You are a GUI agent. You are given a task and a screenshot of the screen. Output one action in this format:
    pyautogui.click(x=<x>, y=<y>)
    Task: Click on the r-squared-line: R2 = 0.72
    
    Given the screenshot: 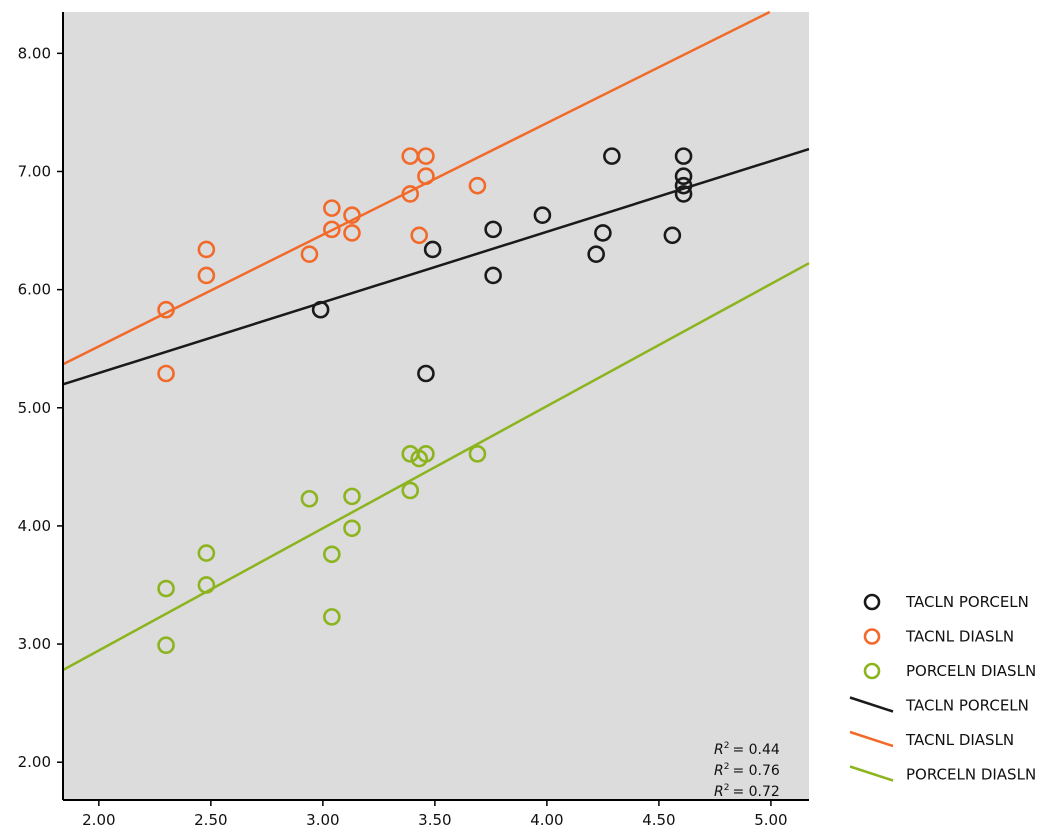 What is the action you would take?
    pyautogui.click(x=747, y=791)
    